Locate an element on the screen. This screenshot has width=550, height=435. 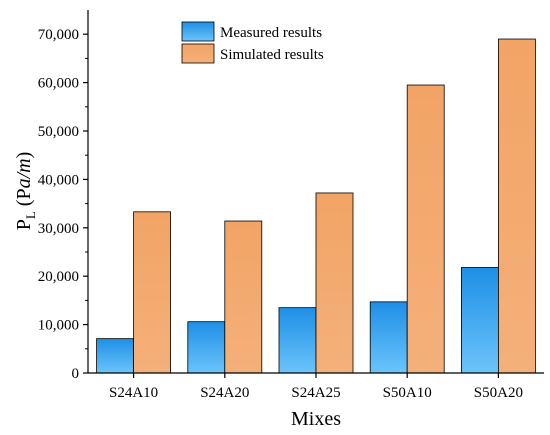
bar-simulated-s24a10 is located at coordinates (152, 292).